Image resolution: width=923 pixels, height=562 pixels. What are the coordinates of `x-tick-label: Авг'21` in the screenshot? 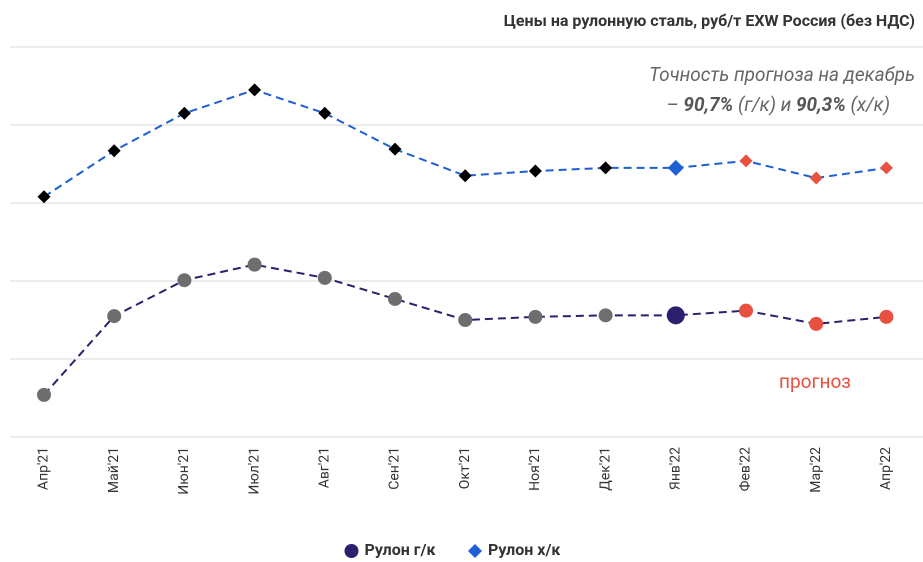 It's located at (325, 467).